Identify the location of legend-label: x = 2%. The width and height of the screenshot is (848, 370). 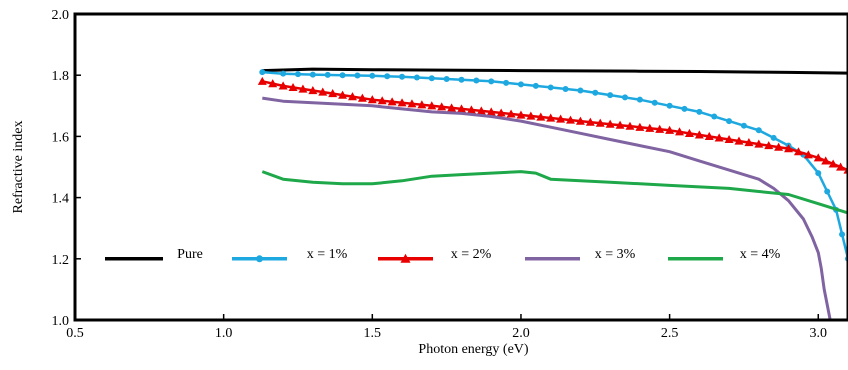
(471, 254).